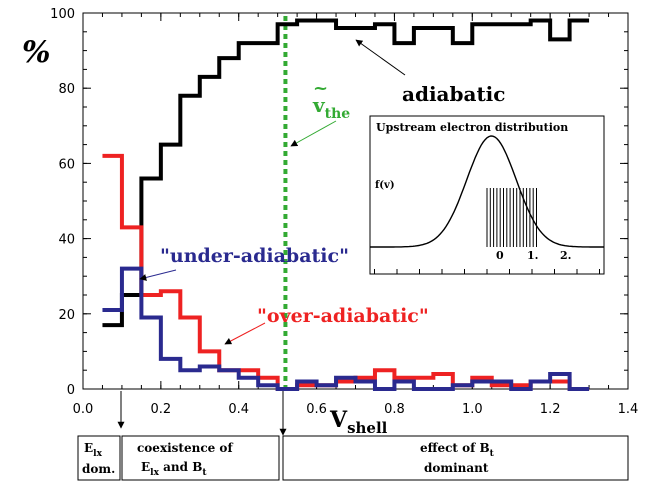 The image size is (650, 485). Describe the element at coordinates (174, 469) in the screenshot. I see `region-2-line2: Elx and Bt` at that location.